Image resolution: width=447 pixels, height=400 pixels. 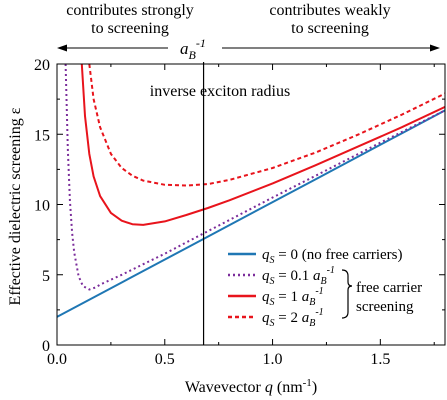 What do you see at coordinates (165, 359) in the screenshot?
I see `x-tick-label: 0.5` at bounding box center [165, 359].